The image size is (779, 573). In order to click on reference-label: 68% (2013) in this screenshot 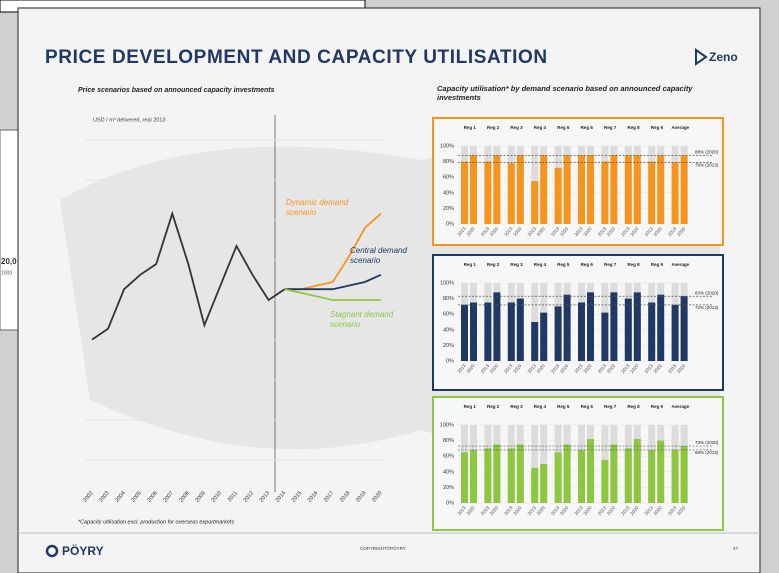, I will do `click(707, 452)`.